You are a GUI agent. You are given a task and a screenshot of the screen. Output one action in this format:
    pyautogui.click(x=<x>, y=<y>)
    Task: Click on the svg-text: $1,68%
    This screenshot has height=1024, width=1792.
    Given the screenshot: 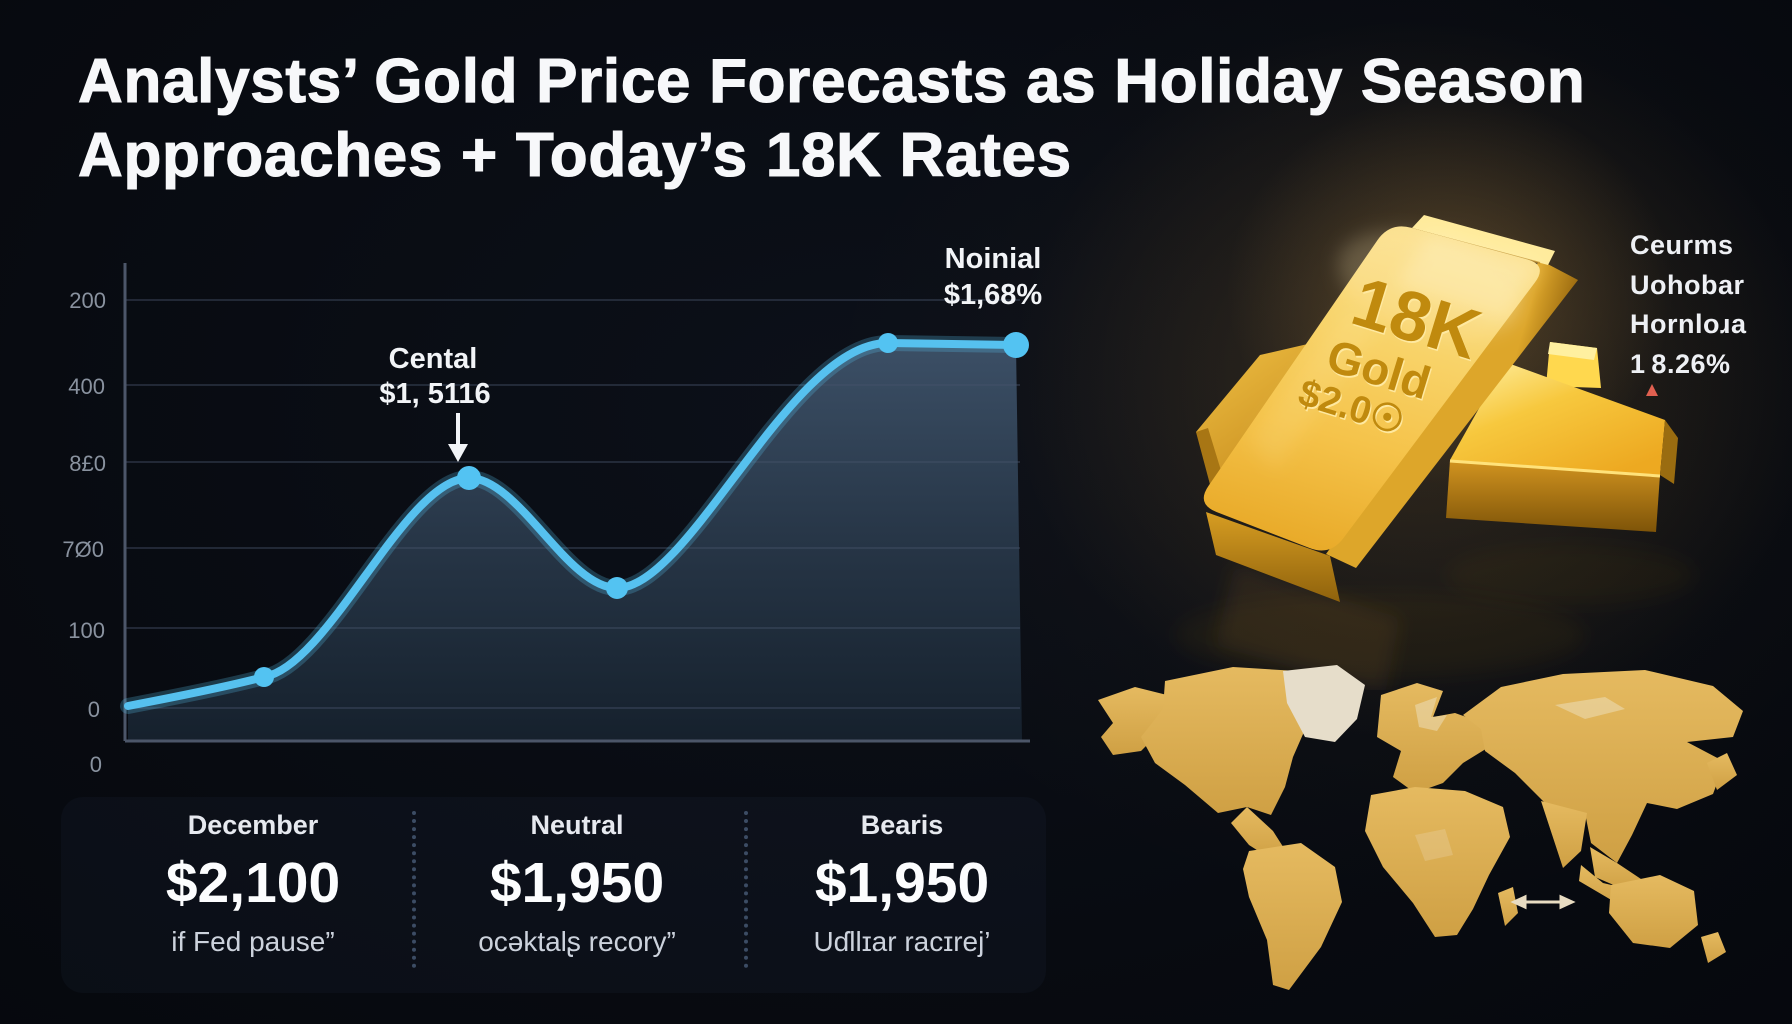 What is the action you would take?
    pyautogui.click(x=993, y=295)
    